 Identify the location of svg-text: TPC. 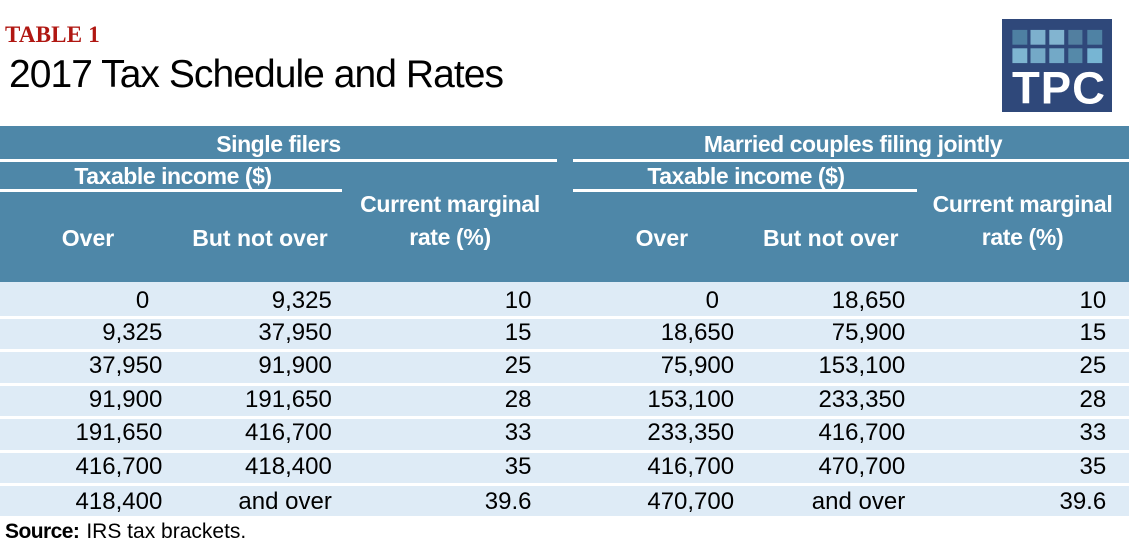
(1059, 87).